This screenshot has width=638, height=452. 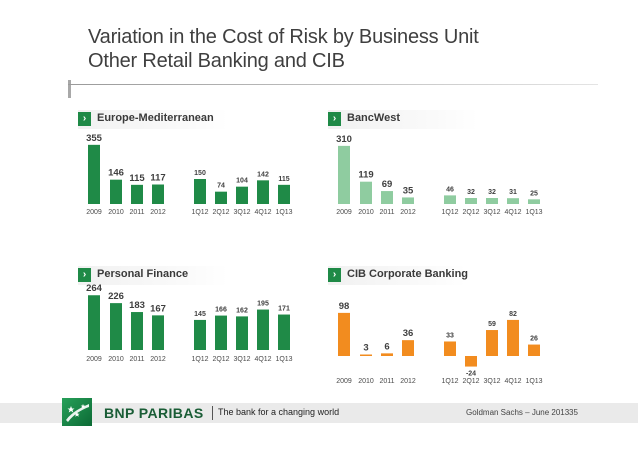 I want to click on panel-title: Europe-Mediterranean, so click(x=155, y=118).